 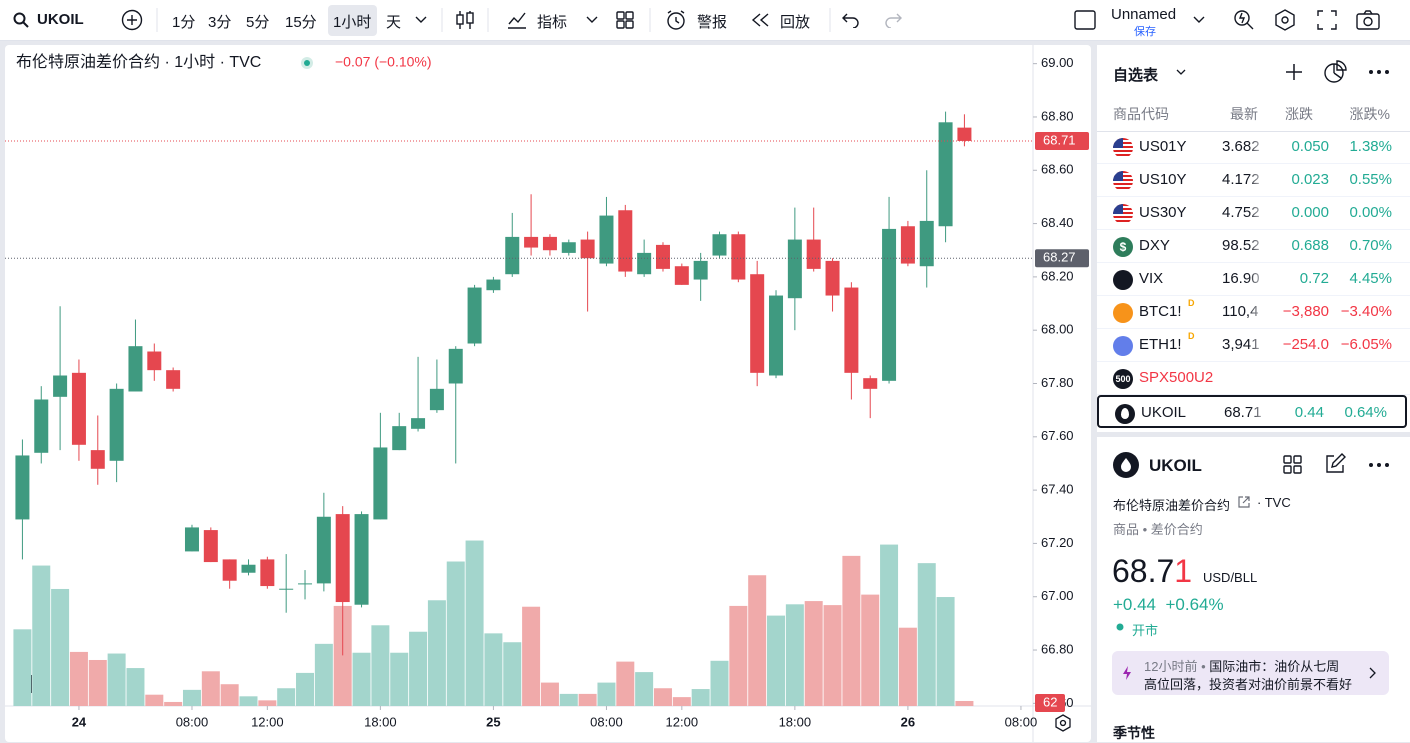 What do you see at coordinates (1294, 72) in the screenshot?
I see `add-icon` at bounding box center [1294, 72].